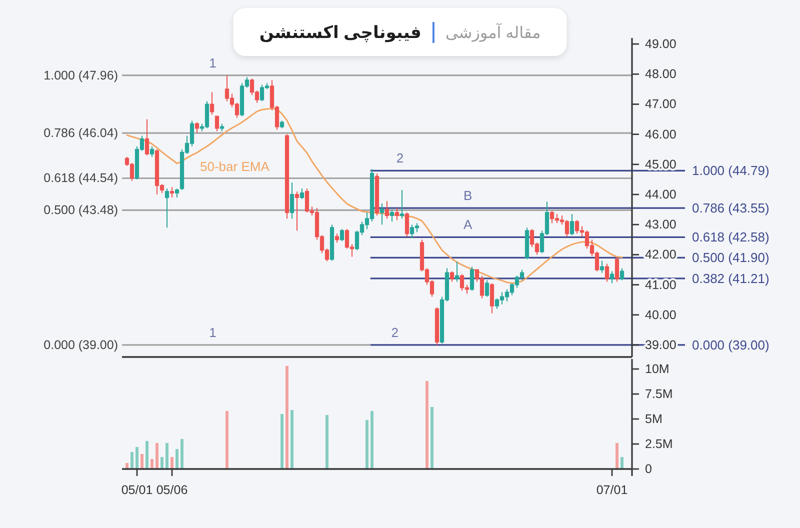  What do you see at coordinates (81, 133) in the screenshot?
I see `ref-line-label: 0.786 (46.04)` at bounding box center [81, 133].